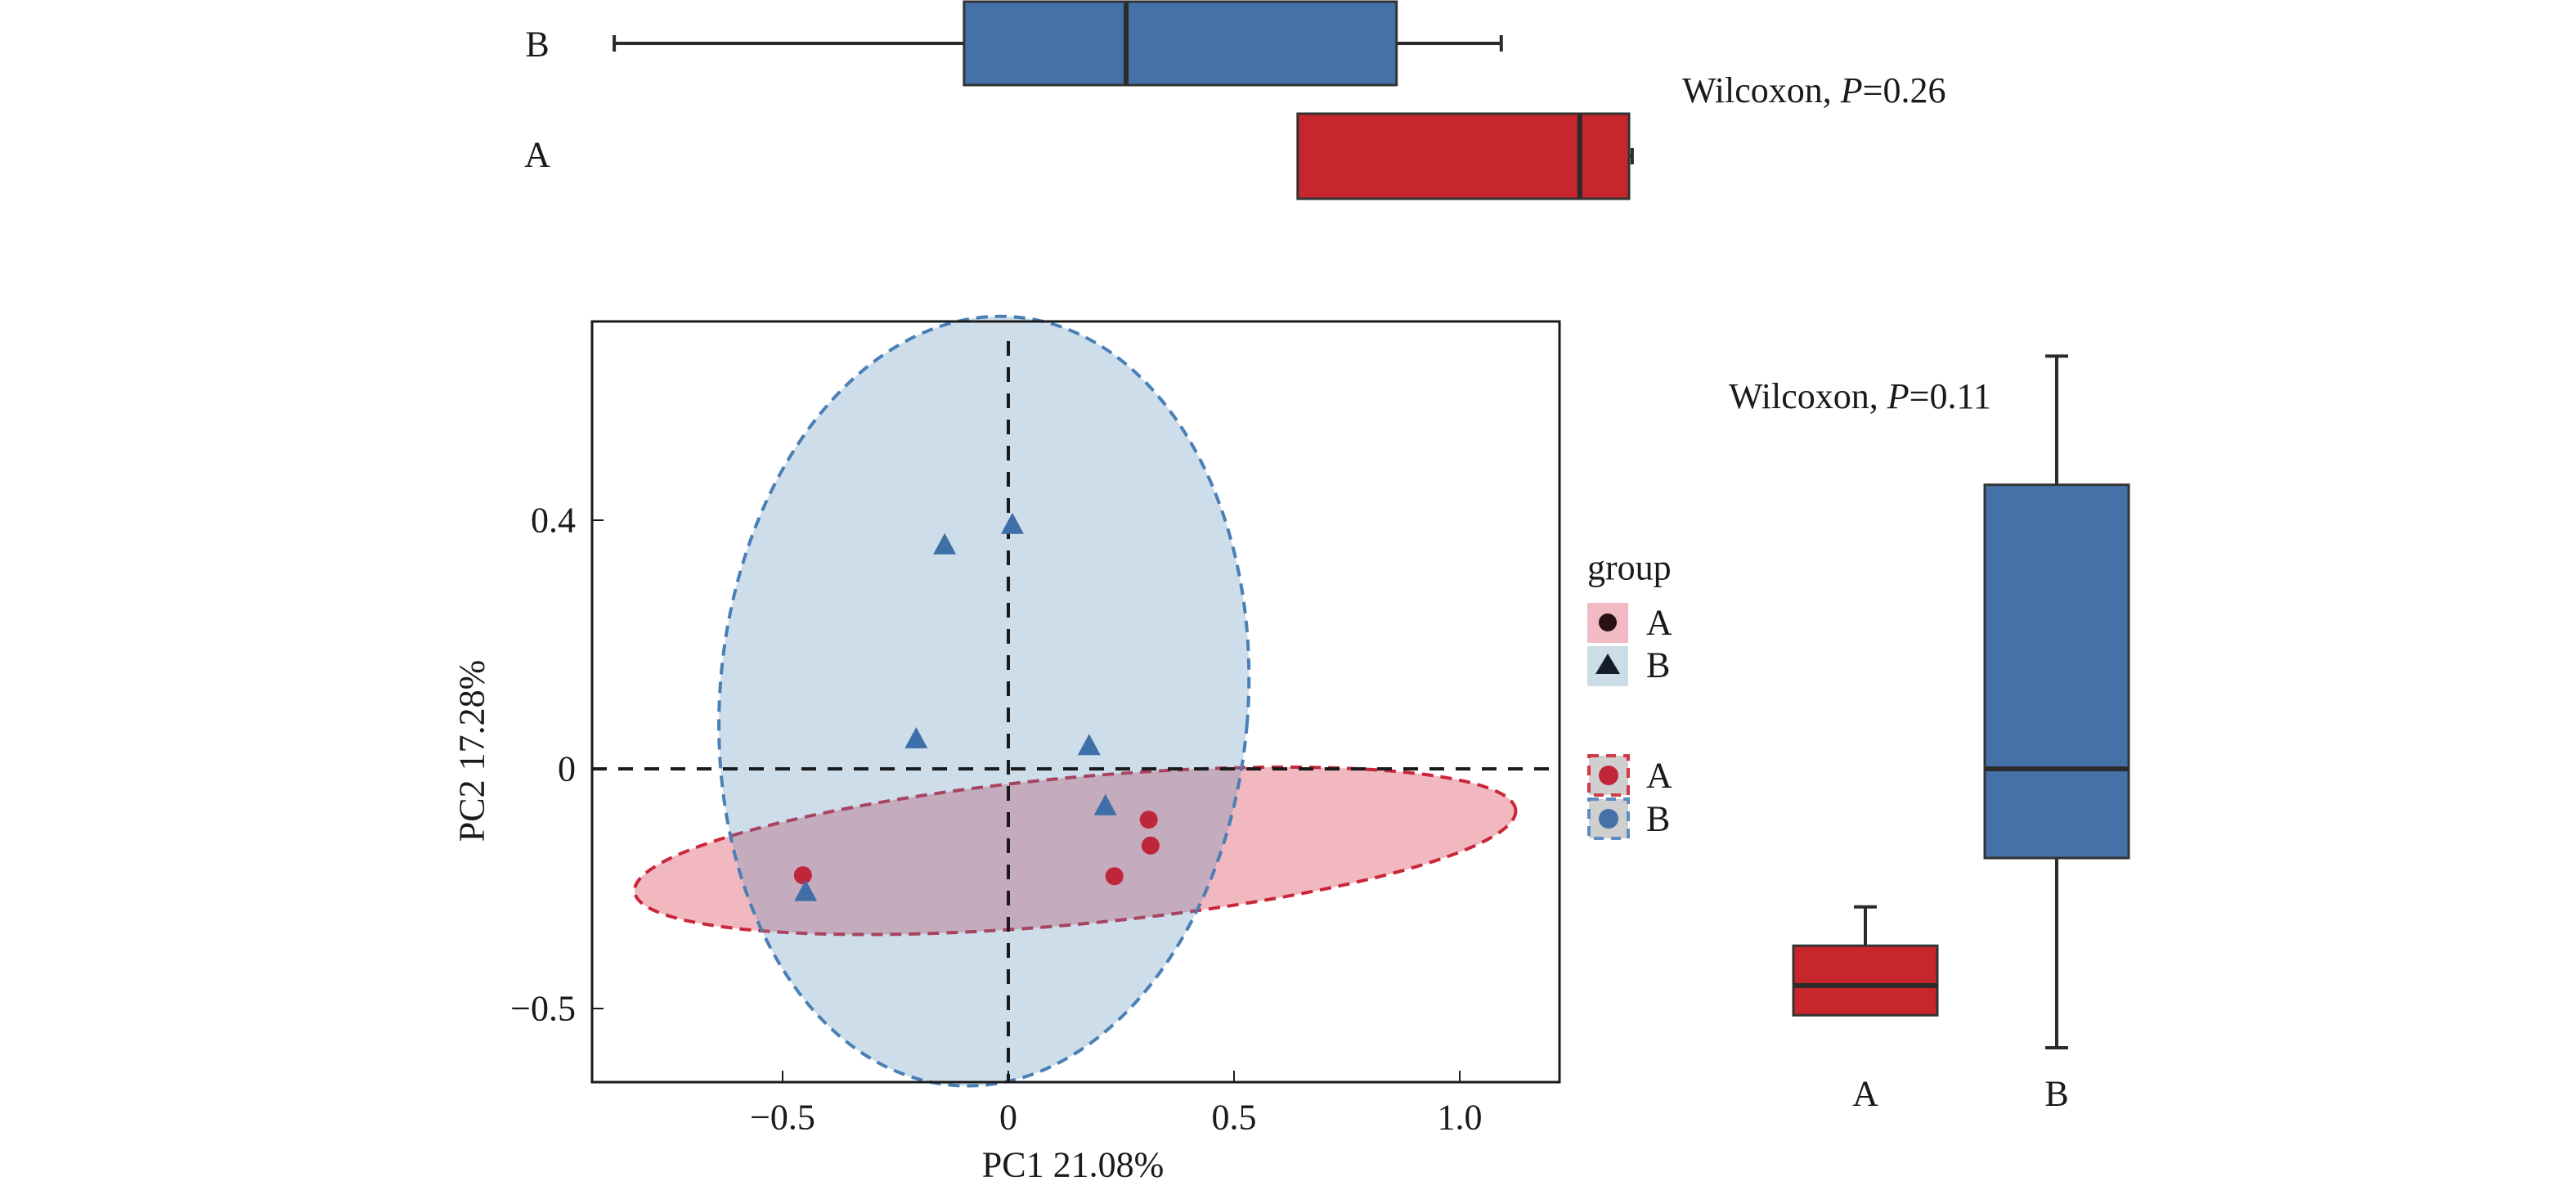 The image size is (2576, 1195). What do you see at coordinates (1463, 156) in the screenshot?
I see `pc1-box-a-iqr` at bounding box center [1463, 156].